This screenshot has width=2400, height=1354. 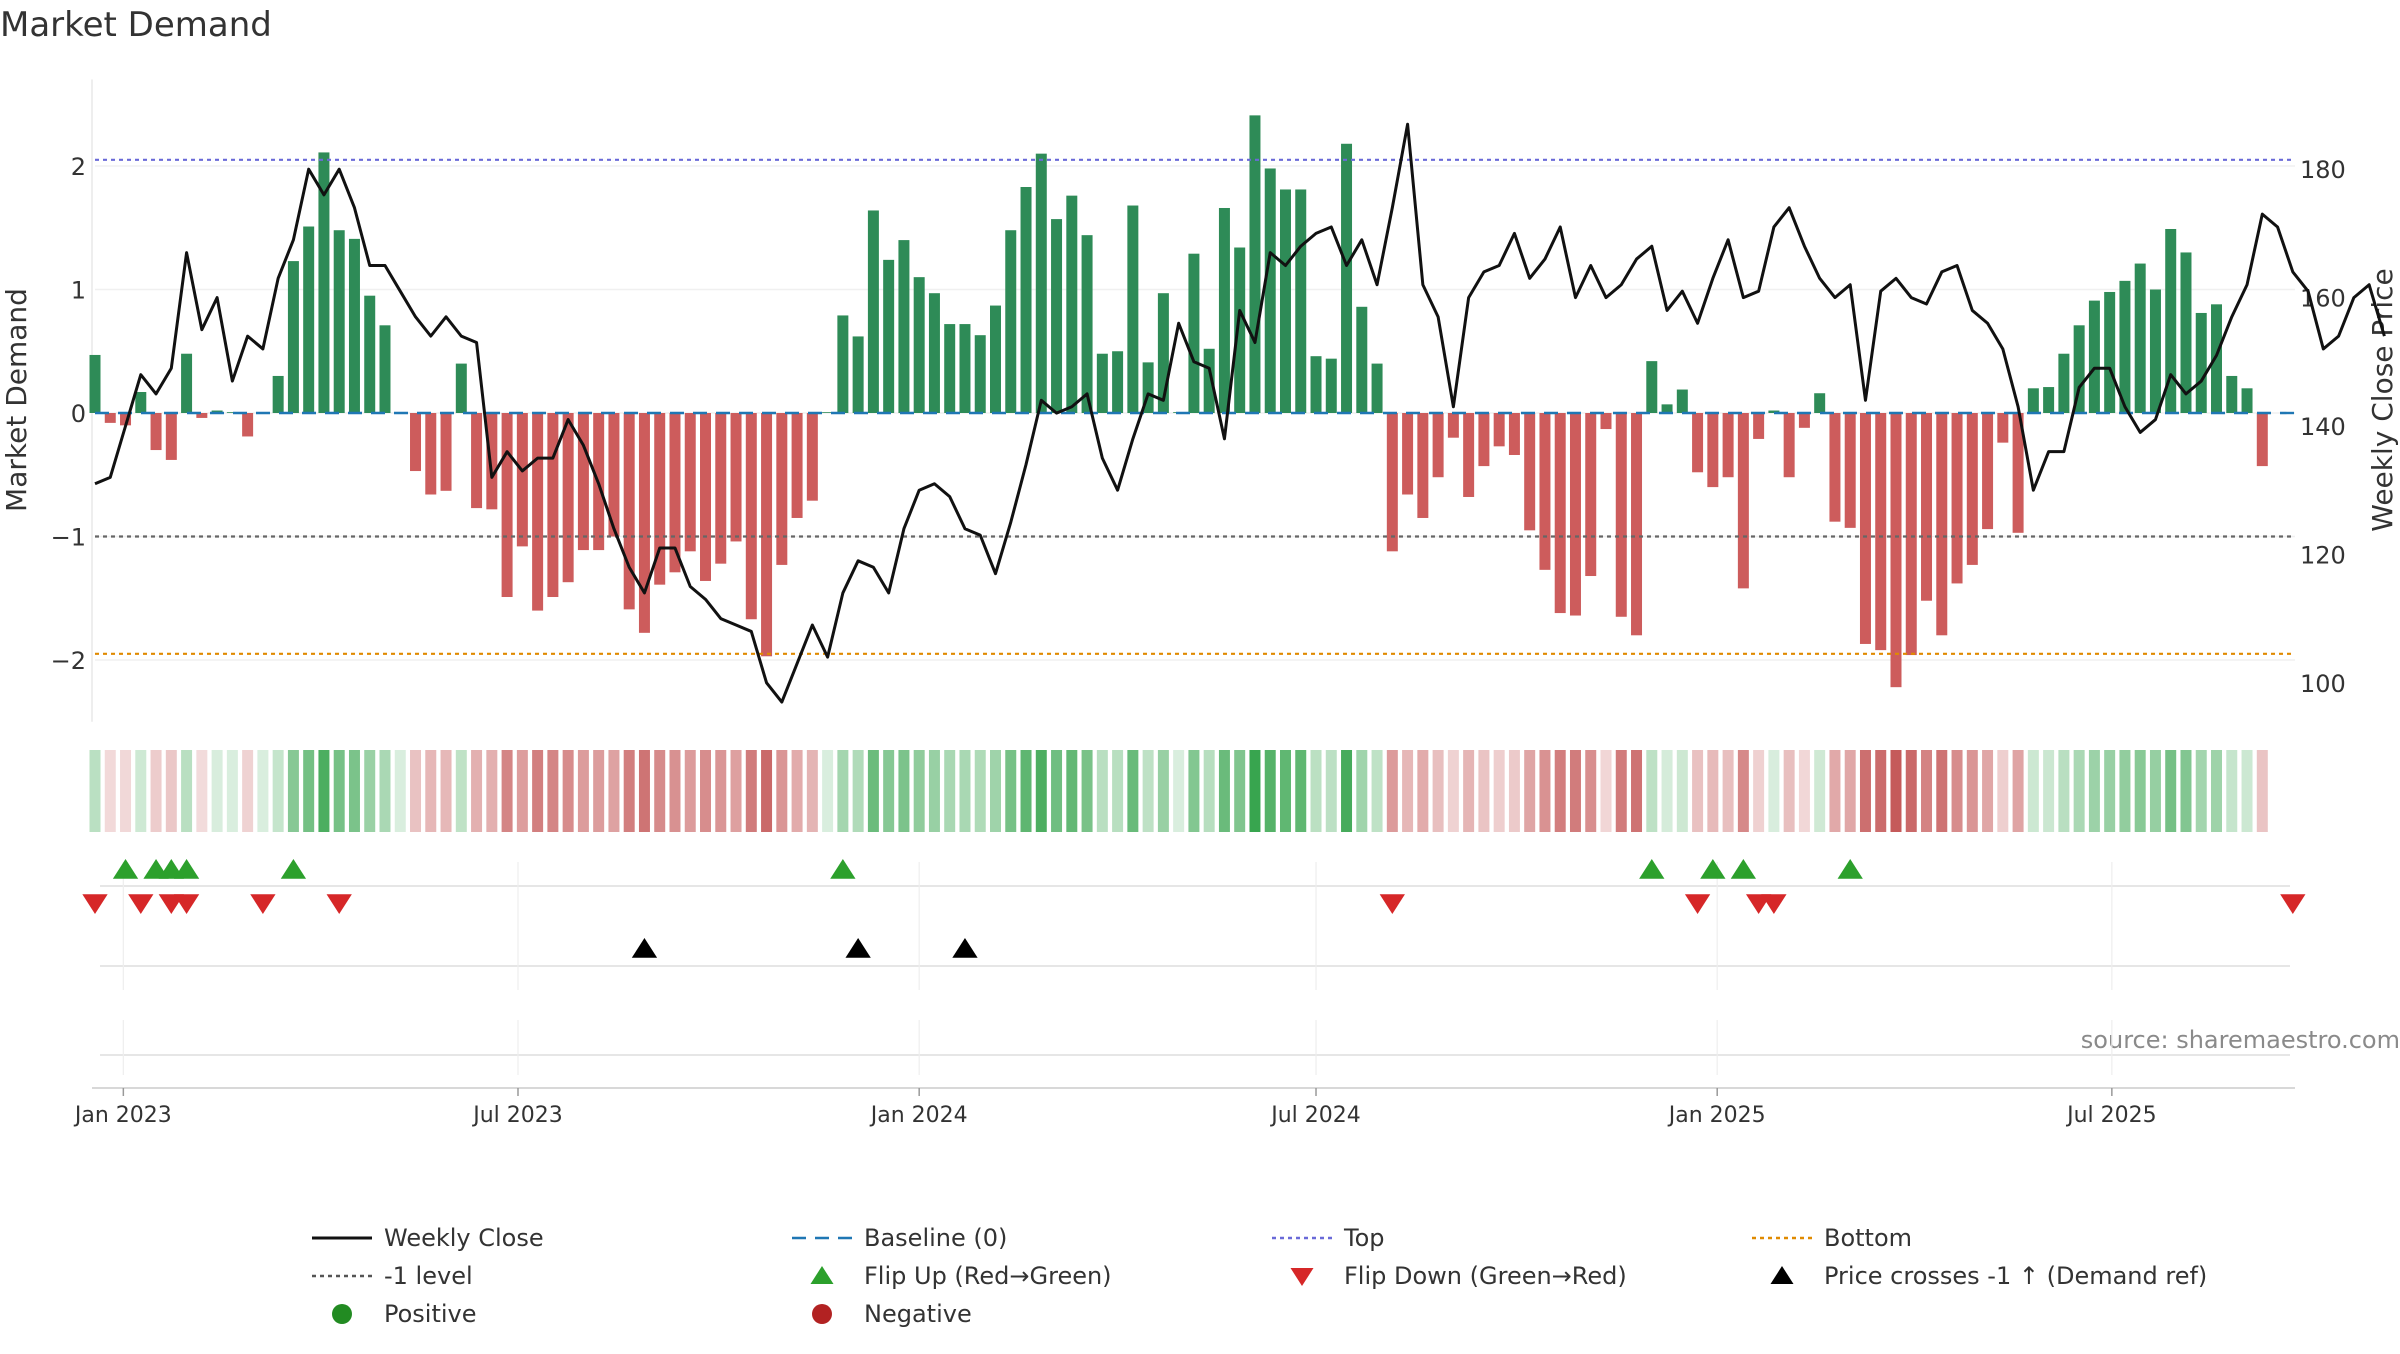 I want to click on y2-tick-label: 100, so click(x=2323, y=684).